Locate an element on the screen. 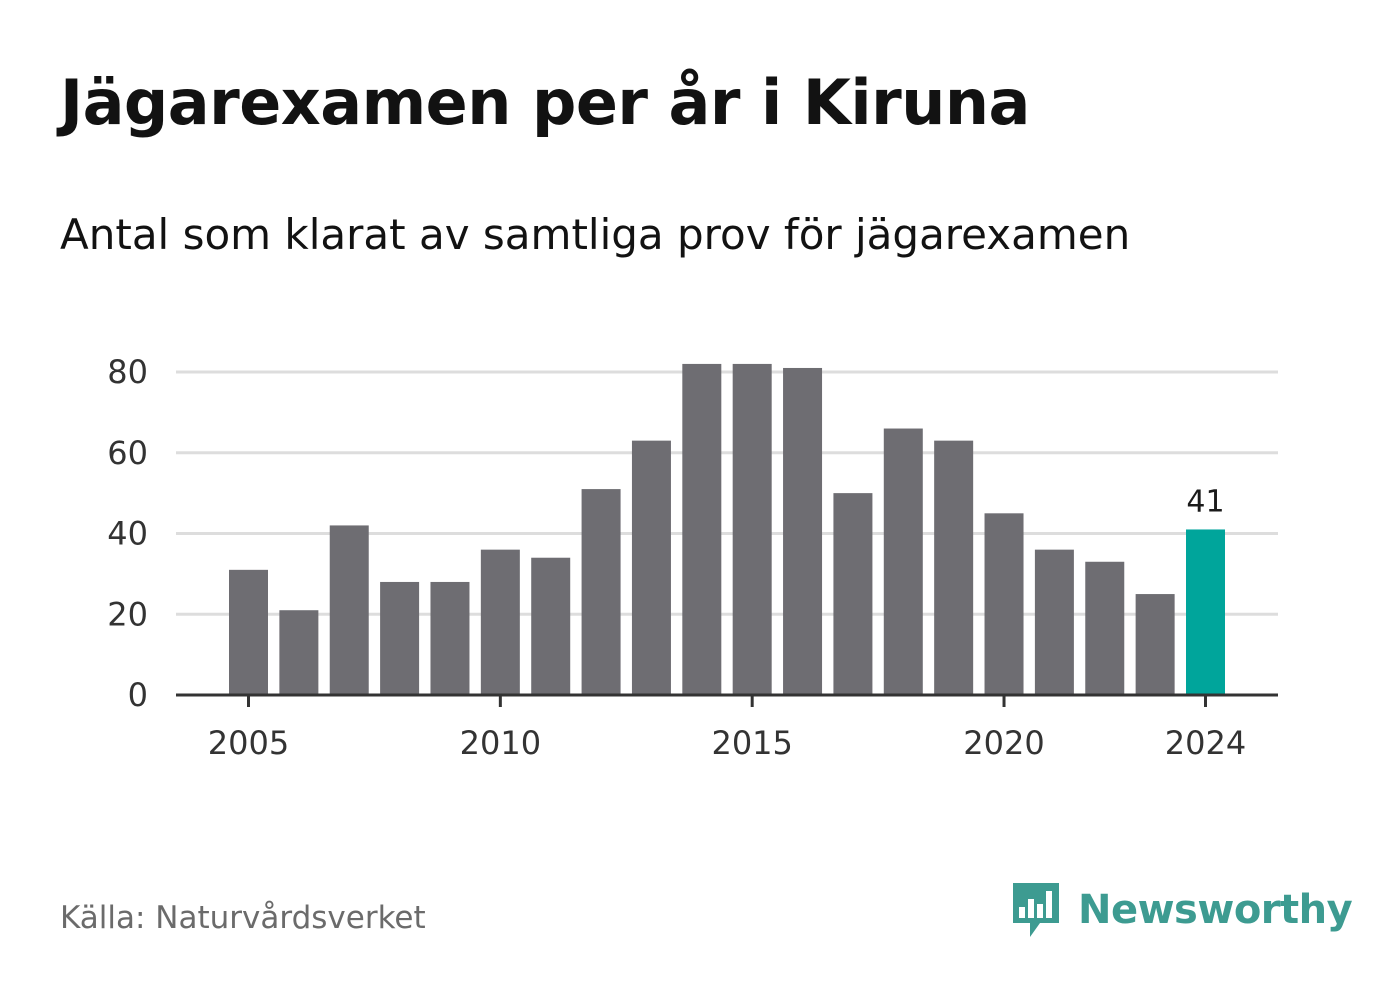 This screenshot has height=999, width=1382. bar-2005 is located at coordinates (248, 632).